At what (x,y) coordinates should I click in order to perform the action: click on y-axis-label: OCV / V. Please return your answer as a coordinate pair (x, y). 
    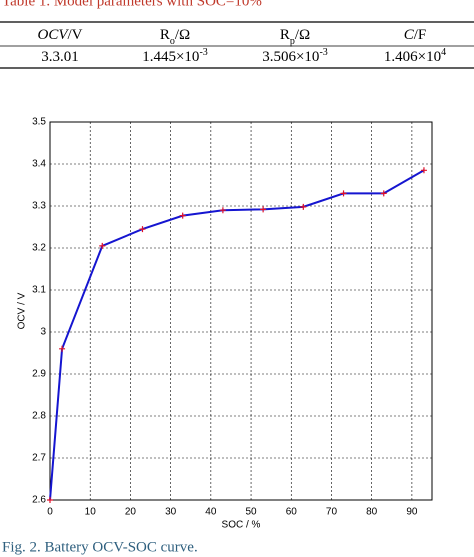
    Looking at the image, I should click on (22, 310).